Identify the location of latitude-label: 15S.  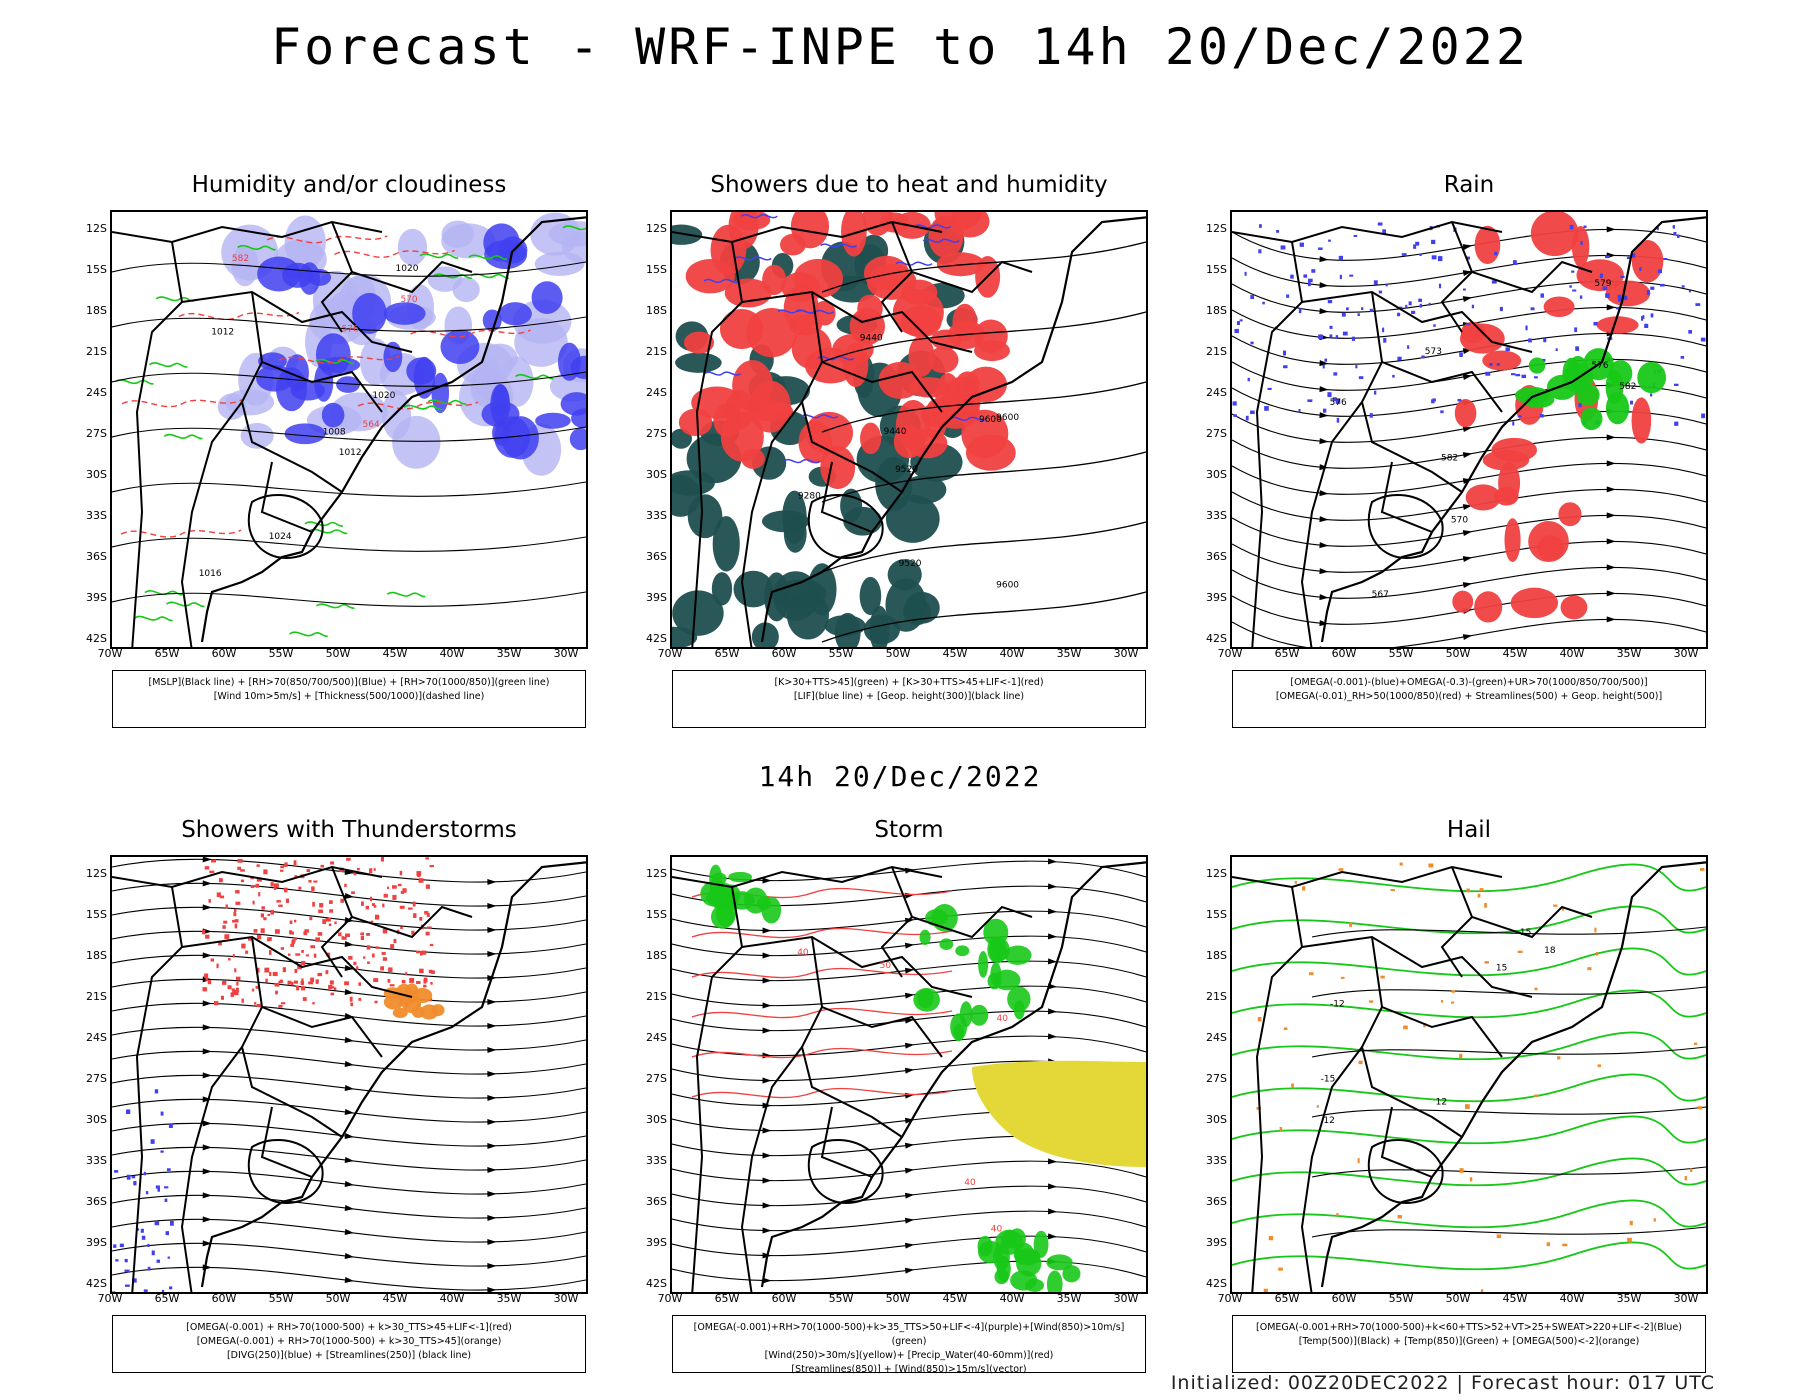
(1216, 269).